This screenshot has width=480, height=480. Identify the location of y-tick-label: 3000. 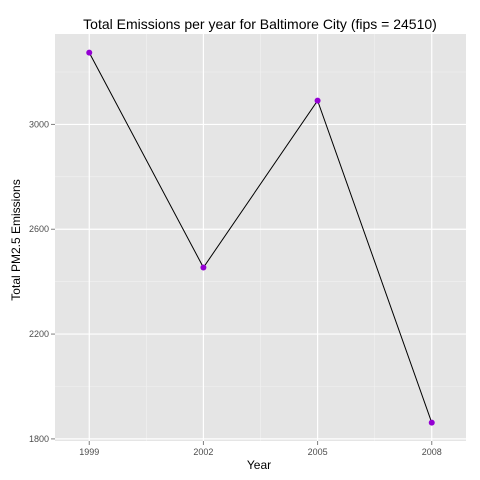
(39, 124).